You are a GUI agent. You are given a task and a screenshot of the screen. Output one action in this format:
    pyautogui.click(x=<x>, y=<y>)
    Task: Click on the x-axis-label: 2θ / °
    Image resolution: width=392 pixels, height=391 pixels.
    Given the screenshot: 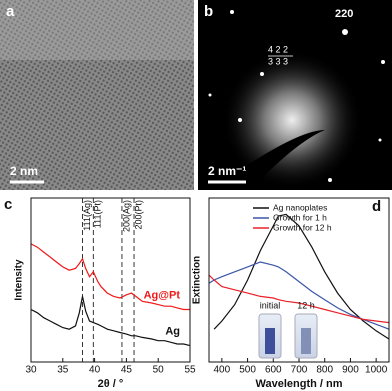 What is the action you would take?
    pyautogui.click(x=111, y=384)
    